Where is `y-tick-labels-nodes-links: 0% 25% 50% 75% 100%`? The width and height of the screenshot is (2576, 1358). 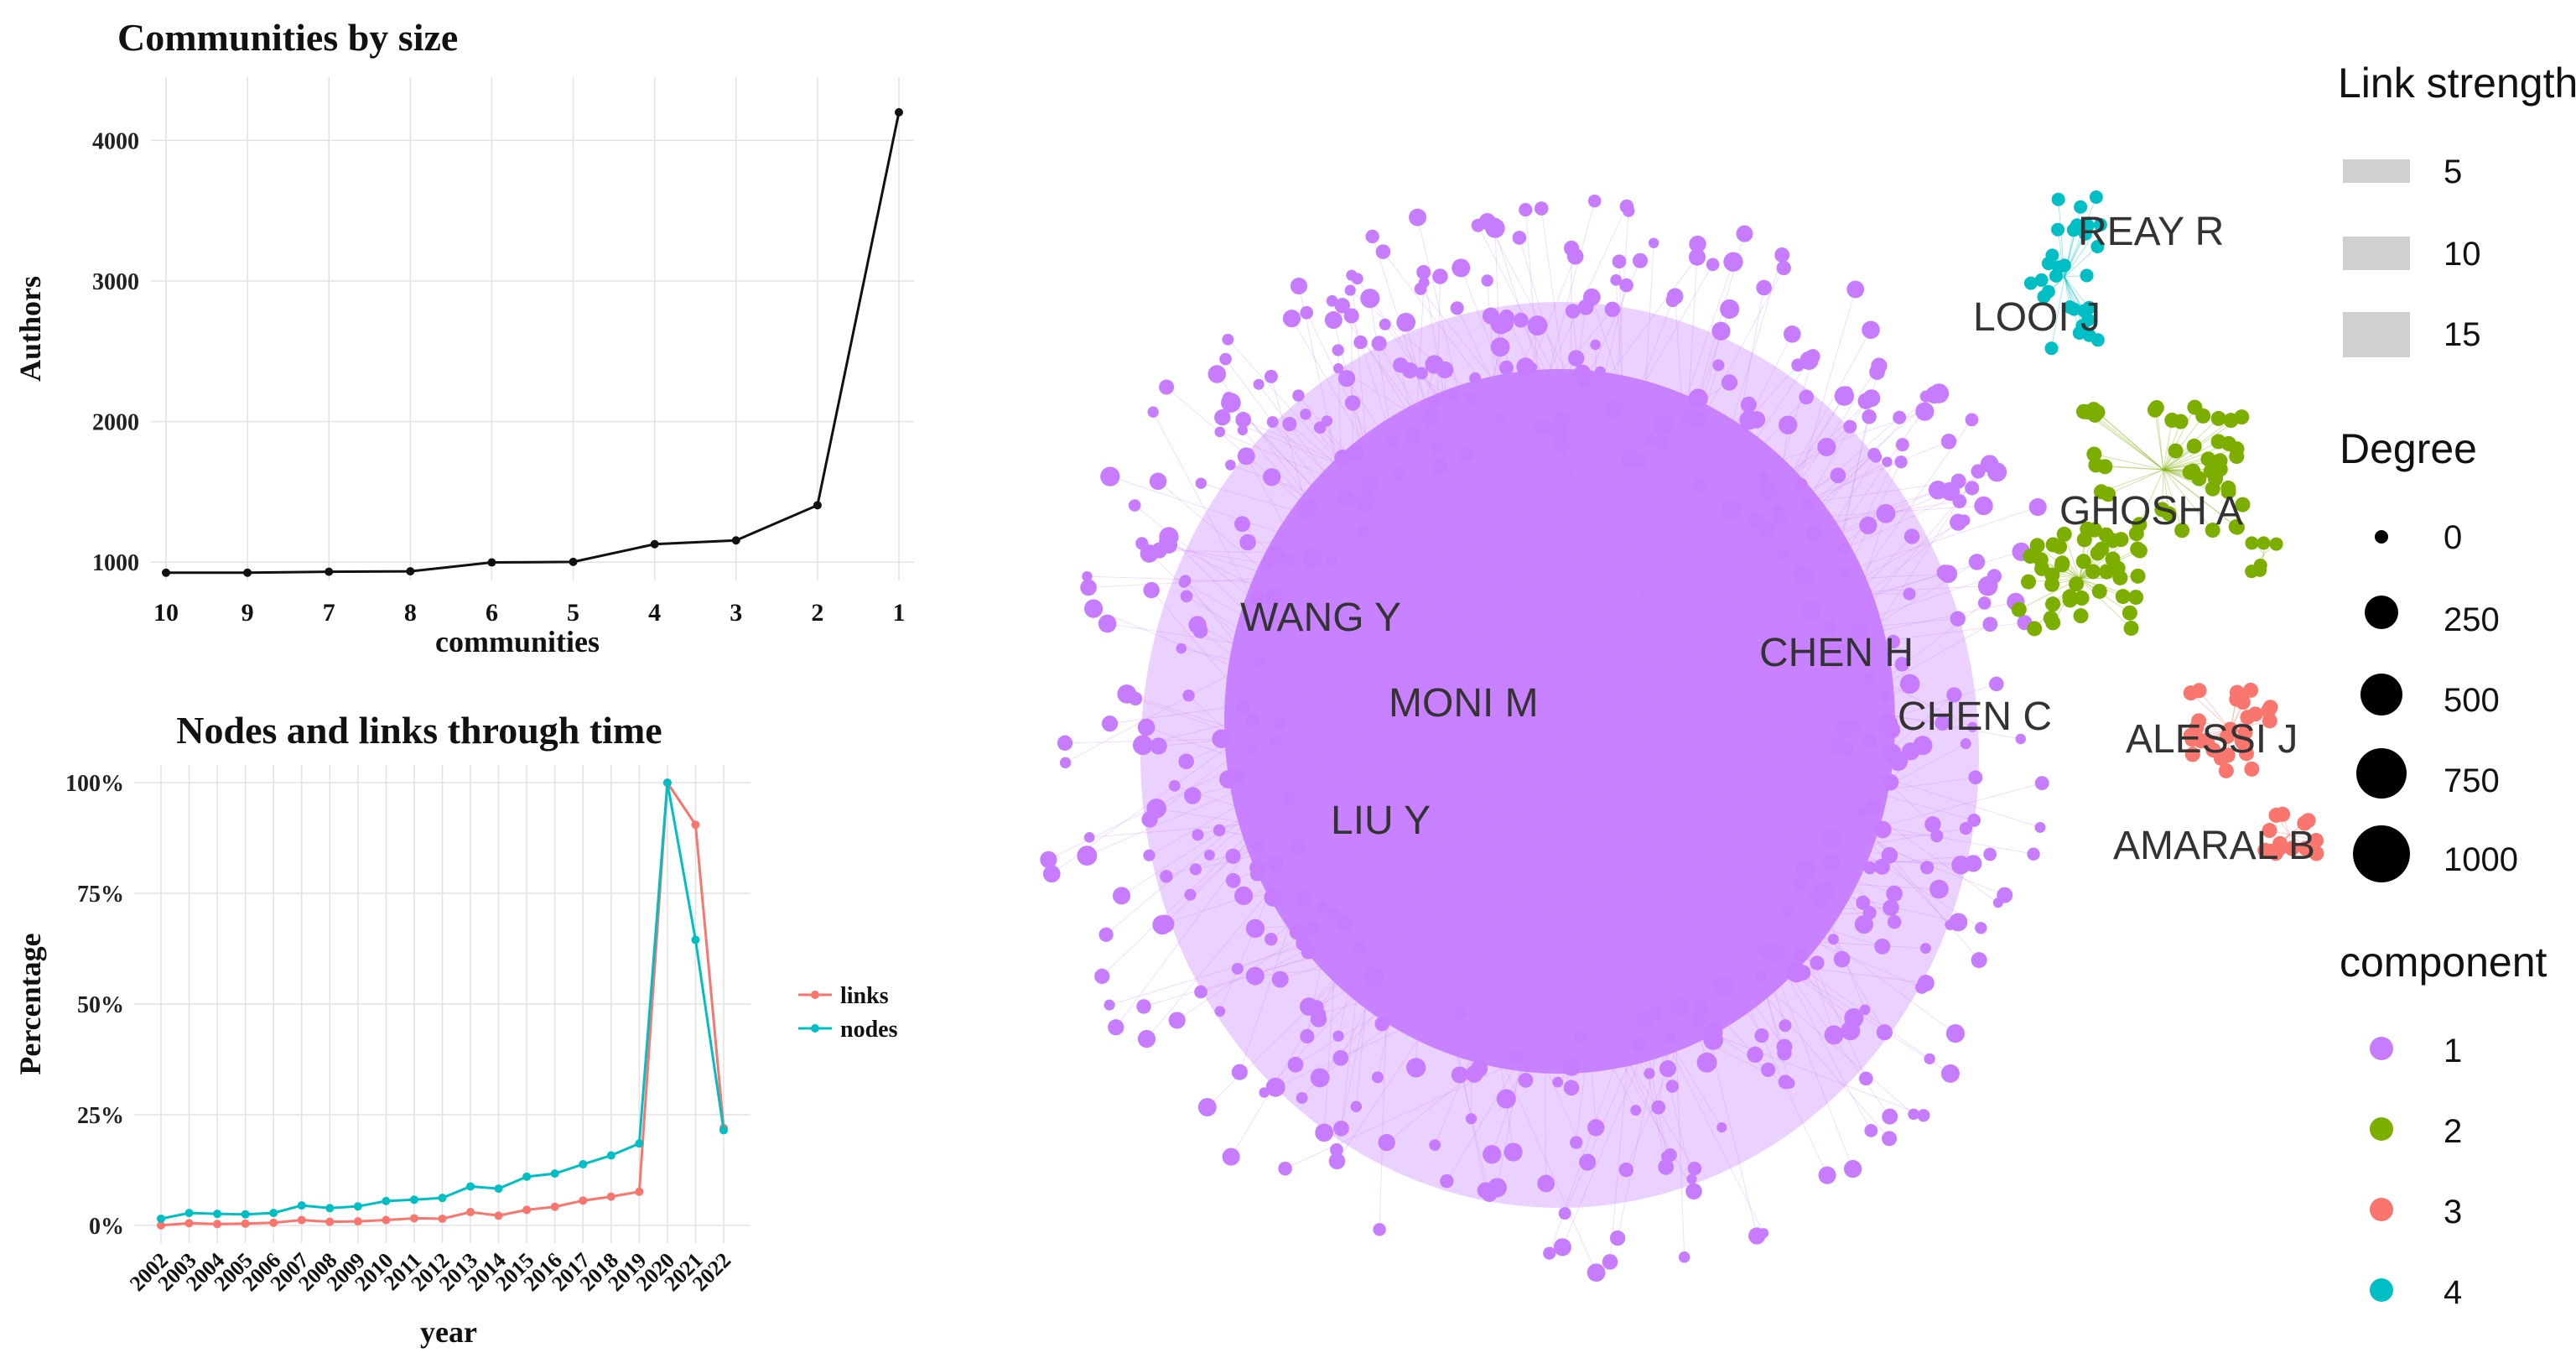 y-tick-labels-nodes-links: 0% 25% 50% 75% 100% is located at coordinates (94, 1006).